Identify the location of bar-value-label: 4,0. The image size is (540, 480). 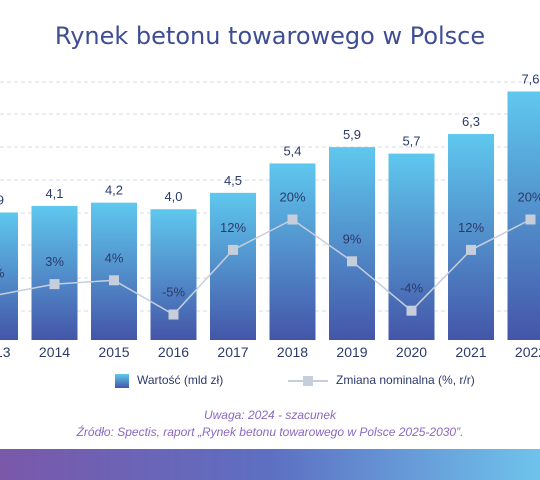
(173, 196).